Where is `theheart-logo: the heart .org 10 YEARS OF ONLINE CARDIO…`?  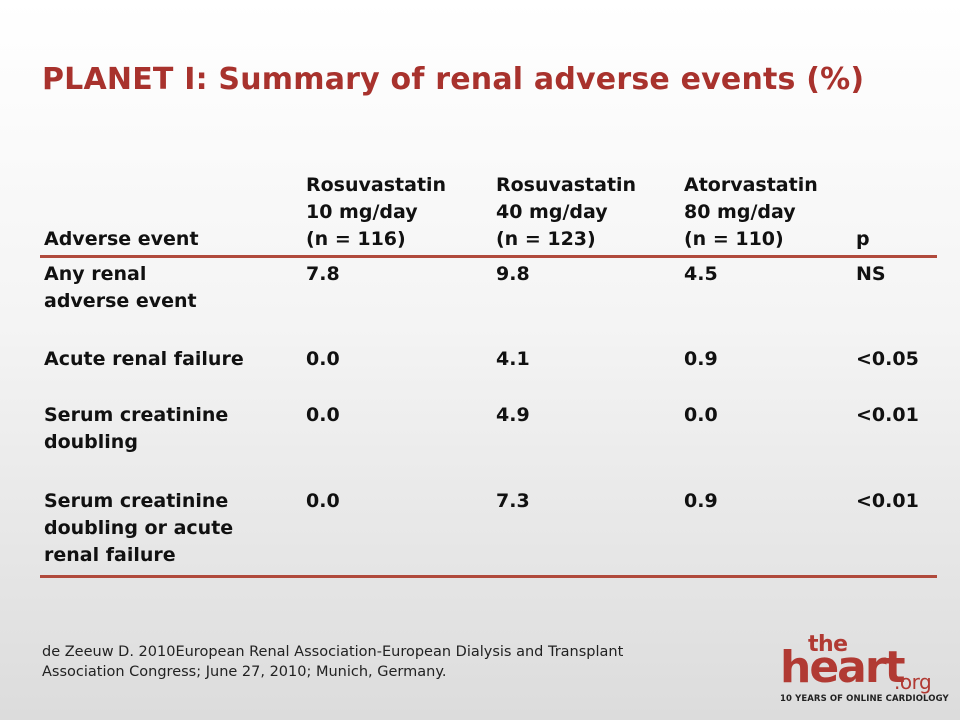
theheart-logo: the heart .org 10 YEARS OF ONLINE CARDIO… is located at coordinates (862, 670).